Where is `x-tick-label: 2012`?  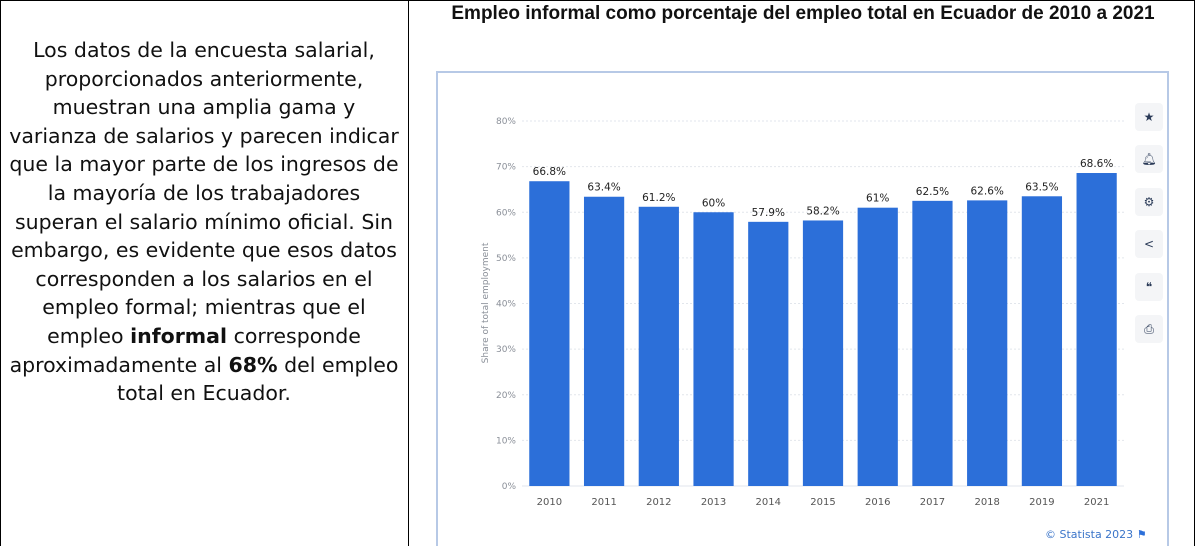
x-tick-label: 2012 is located at coordinates (658, 502).